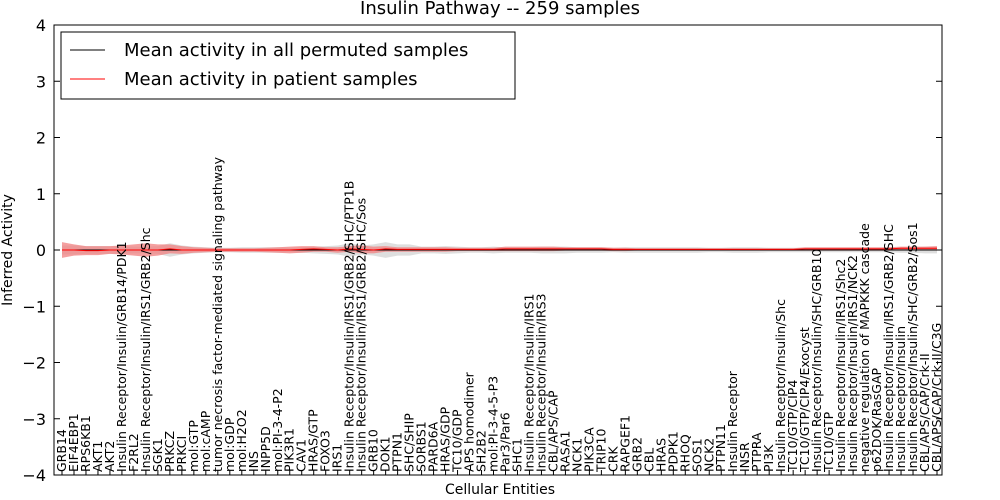 The height and width of the screenshot is (500, 1000). I want to click on x-tick-label: Insulin Receptor/Insulin/IRS3, so click(541, 383).